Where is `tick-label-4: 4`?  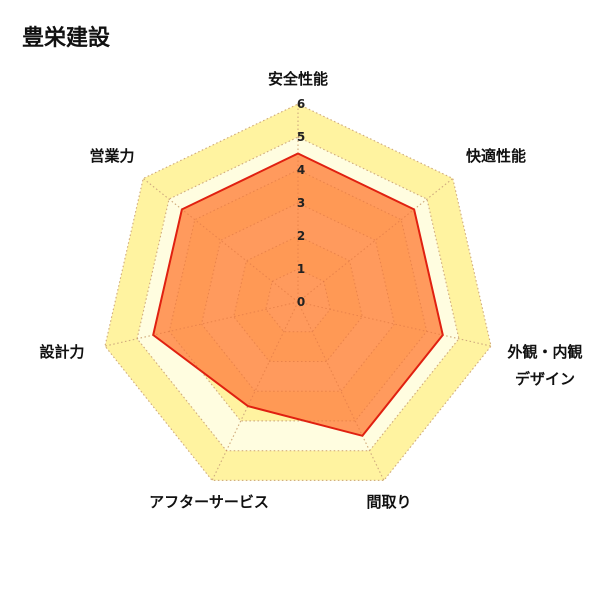 tick-label-4: 4 is located at coordinates (301, 170).